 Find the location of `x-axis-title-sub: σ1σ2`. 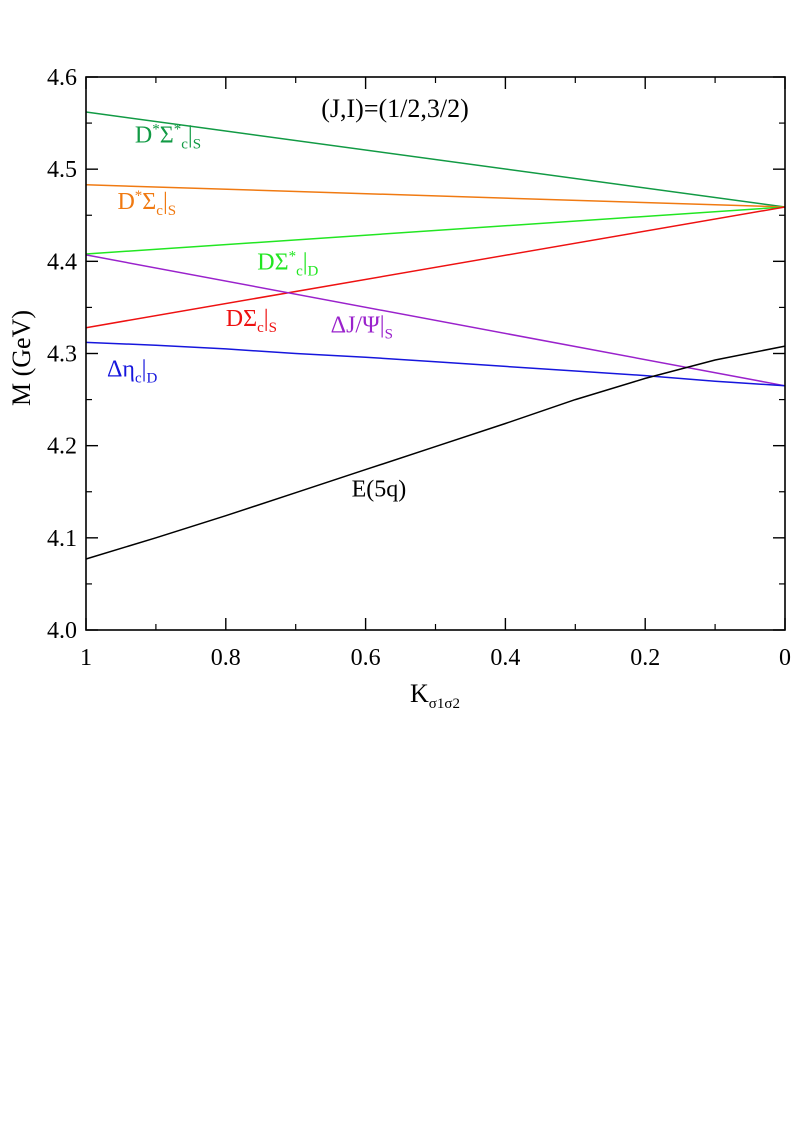

x-axis-title-sub: σ1σ2 is located at coordinates (444, 704).